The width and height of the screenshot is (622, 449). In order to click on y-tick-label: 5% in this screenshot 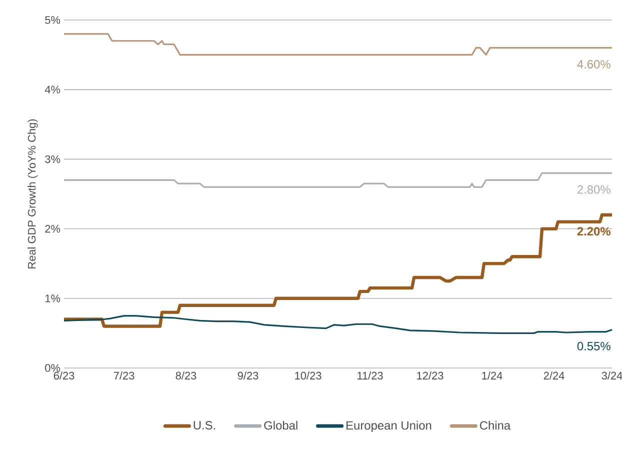, I will do `click(52, 20)`.